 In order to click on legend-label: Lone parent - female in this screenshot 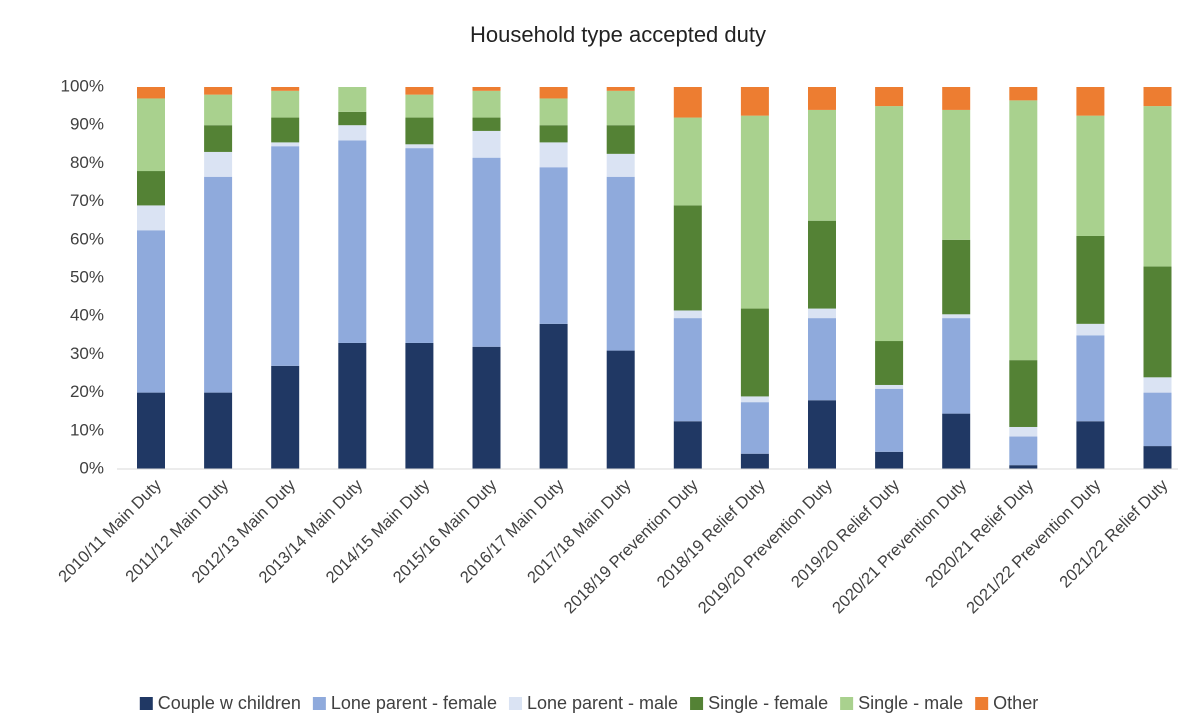, I will do `click(414, 703)`.